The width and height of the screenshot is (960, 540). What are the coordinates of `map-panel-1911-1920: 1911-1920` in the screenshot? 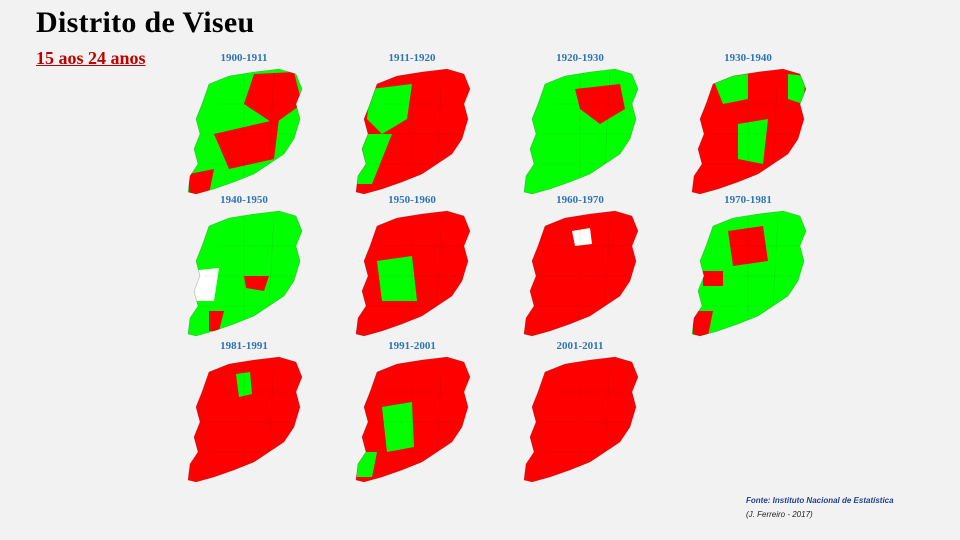 It's located at (422, 127).